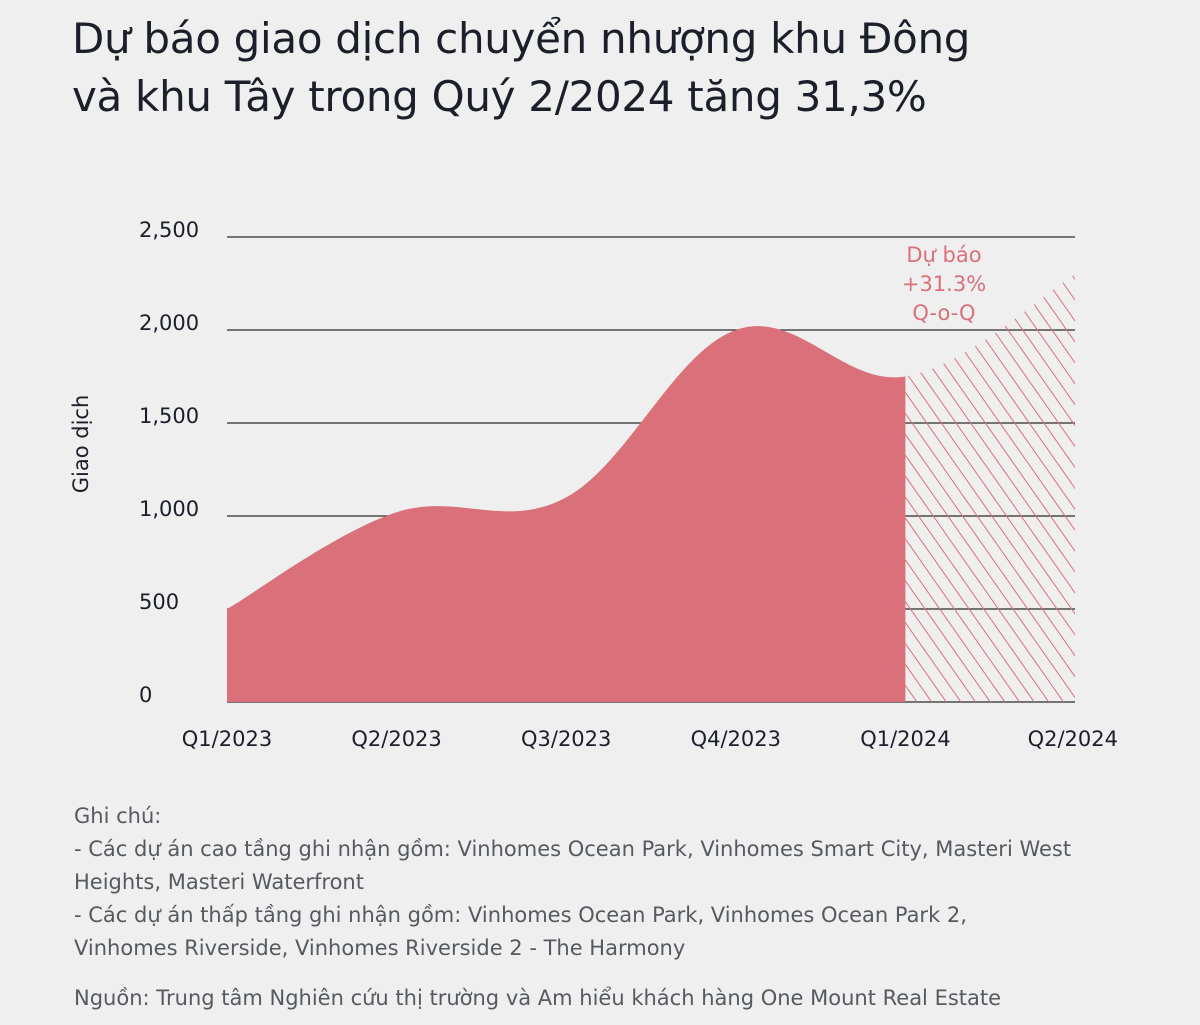  What do you see at coordinates (169, 462) in the screenshot?
I see `y-axis-ticks: 0 500 1,000 1,500 2,000 2,500` at bounding box center [169, 462].